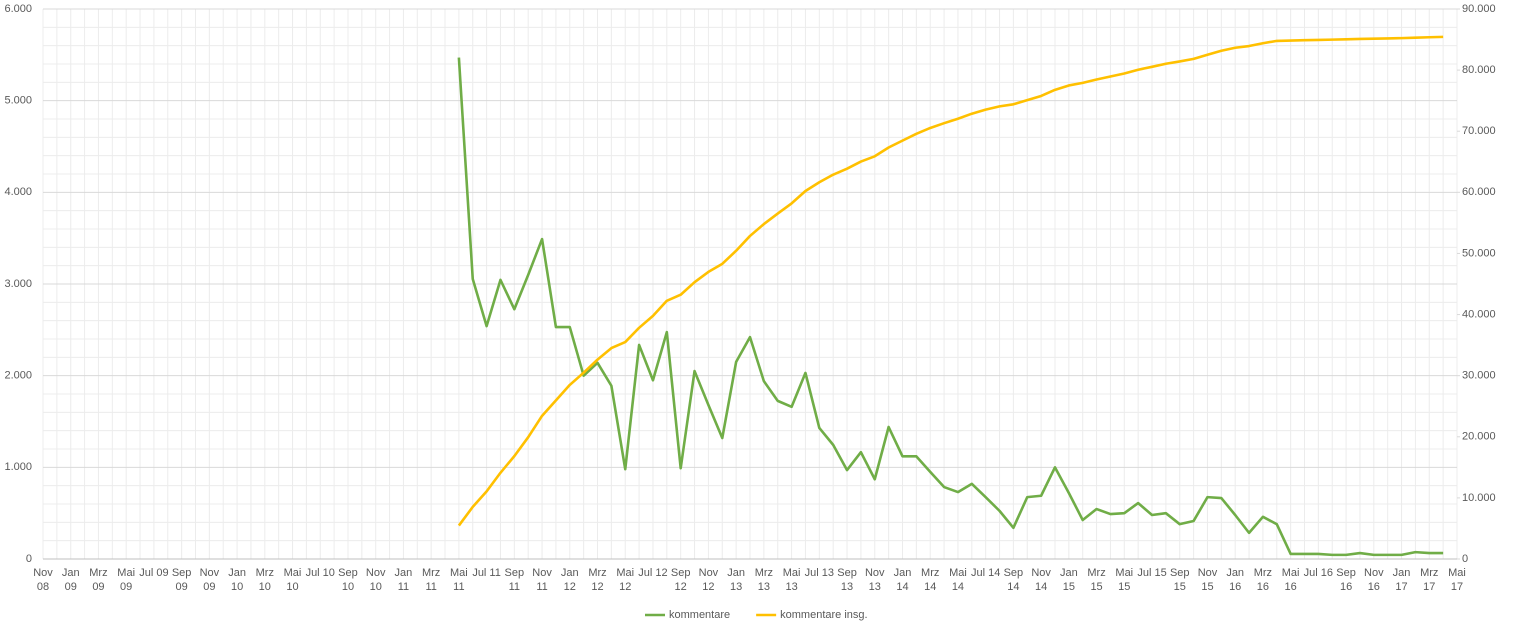  What do you see at coordinates (958, 580) in the screenshot?
I see `x-tick-label: Mai 14` at bounding box center [958, 580].